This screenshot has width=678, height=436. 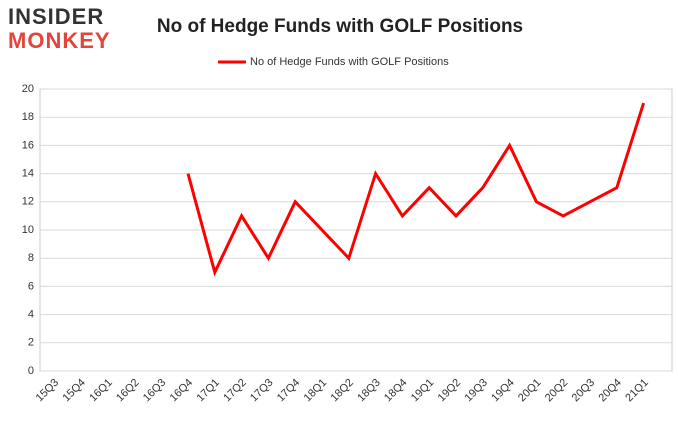 I want to click on y-tick-label: 2, so click(x=31, y=343).